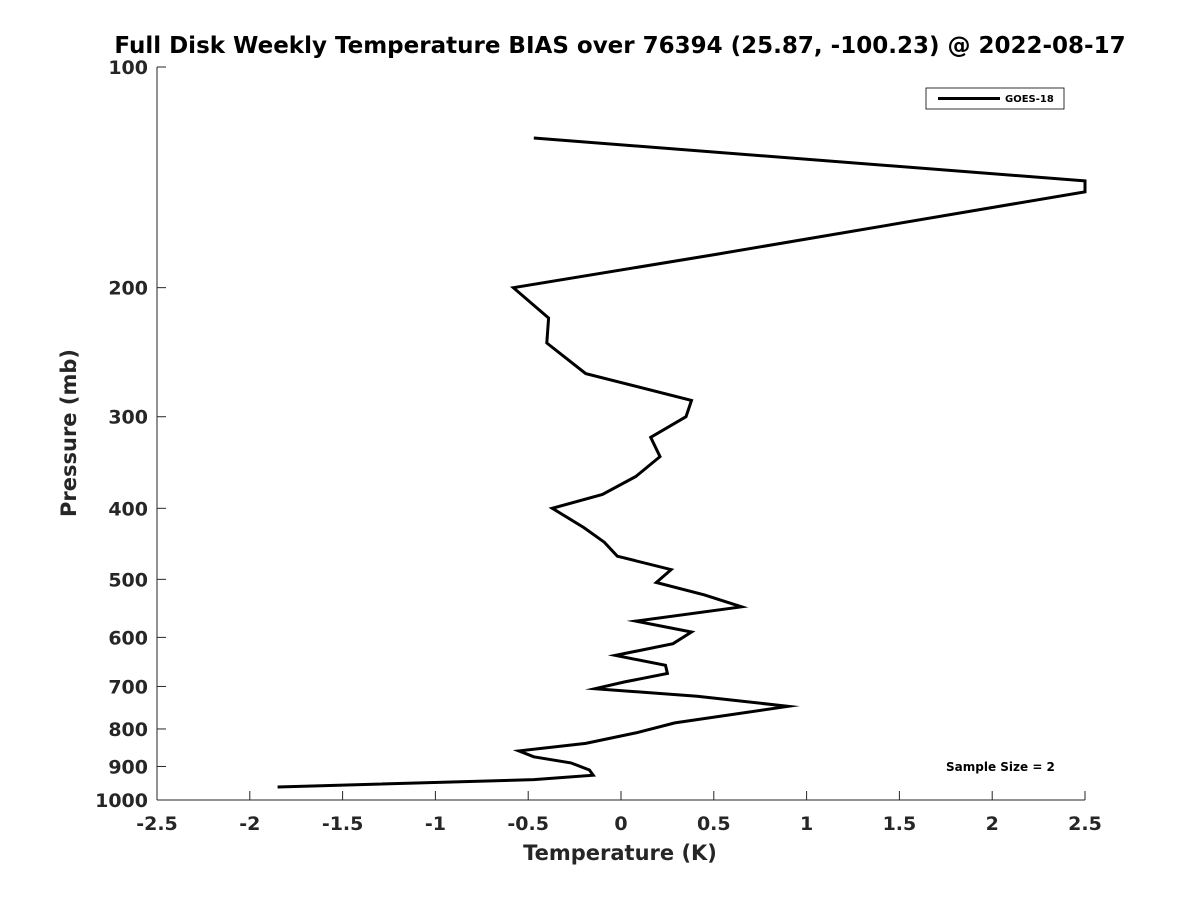 The image size is (1200, 900). I want to click on y-tick-label: 400, so click(128, 509).